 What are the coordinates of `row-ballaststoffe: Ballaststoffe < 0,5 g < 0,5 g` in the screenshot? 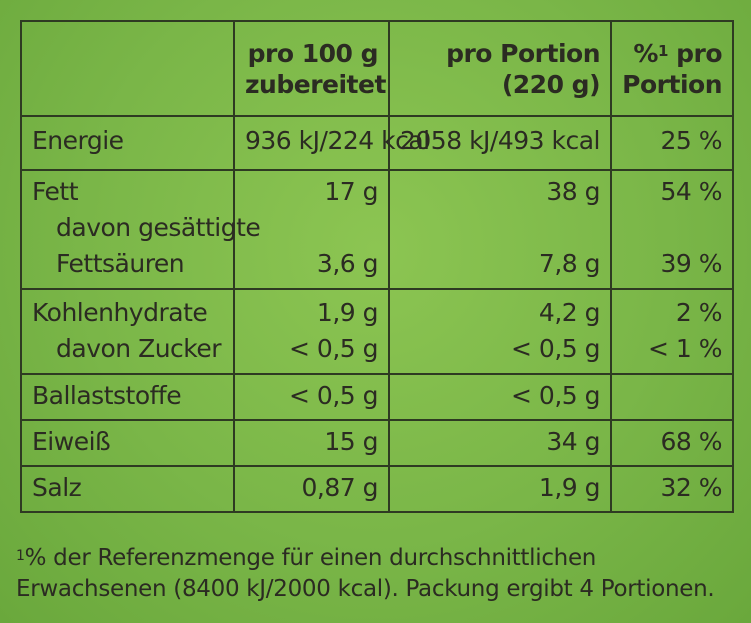 It's located at (377, 397).